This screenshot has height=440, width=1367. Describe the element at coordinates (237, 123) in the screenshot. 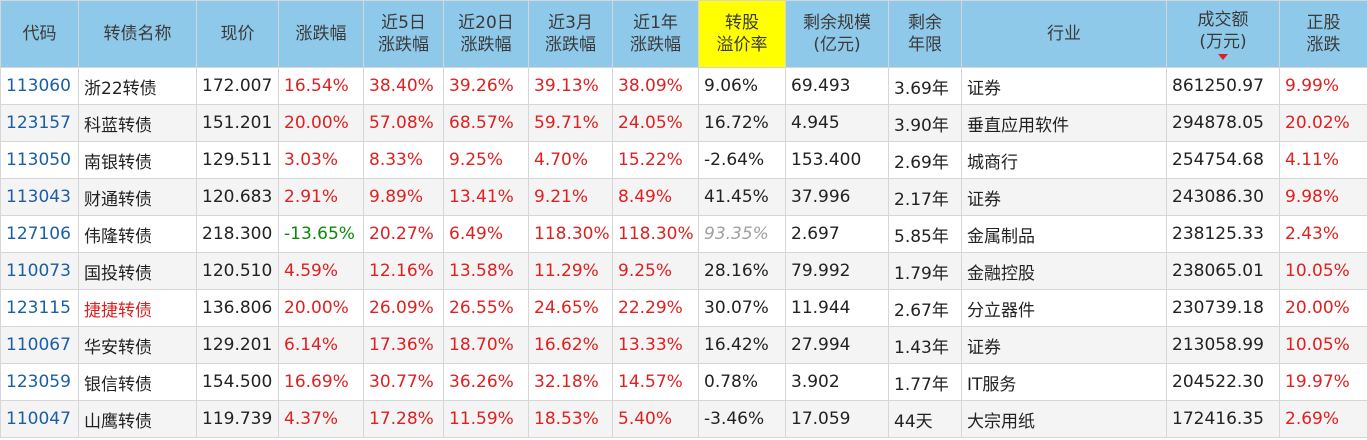

I see `cell-price: 151.201` at that location.